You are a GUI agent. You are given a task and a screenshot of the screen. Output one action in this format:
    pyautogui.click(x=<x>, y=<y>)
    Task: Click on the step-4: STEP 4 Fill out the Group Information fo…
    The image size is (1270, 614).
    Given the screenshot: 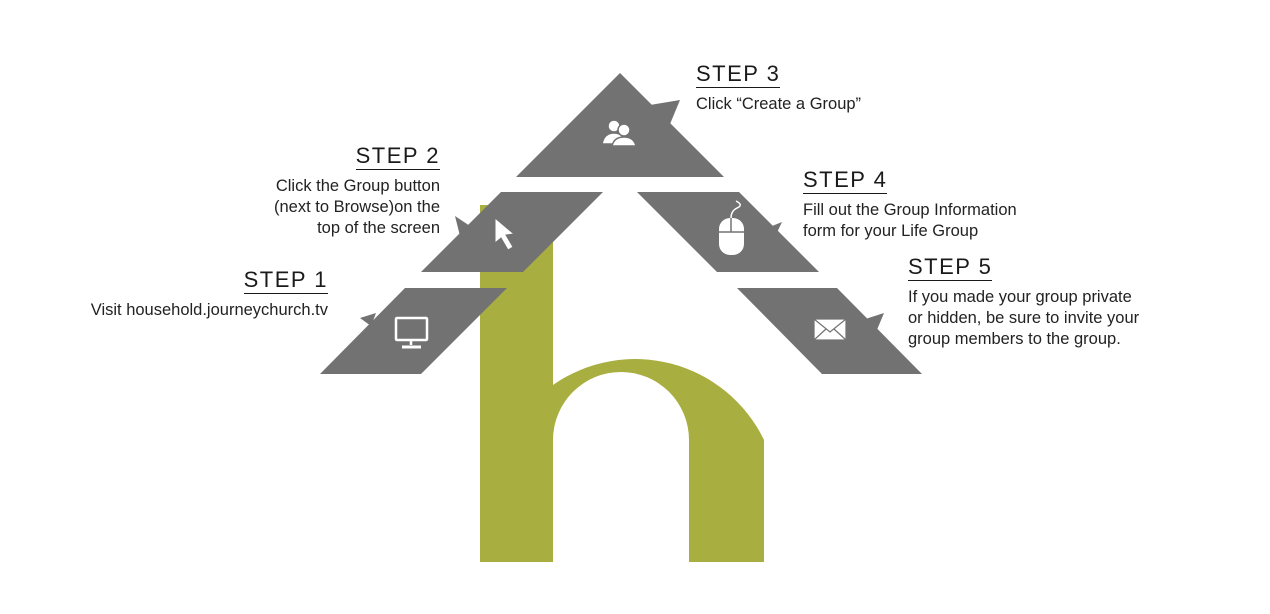 What is the action you would take?
    pyautogui.click(x=953, y=205)
    